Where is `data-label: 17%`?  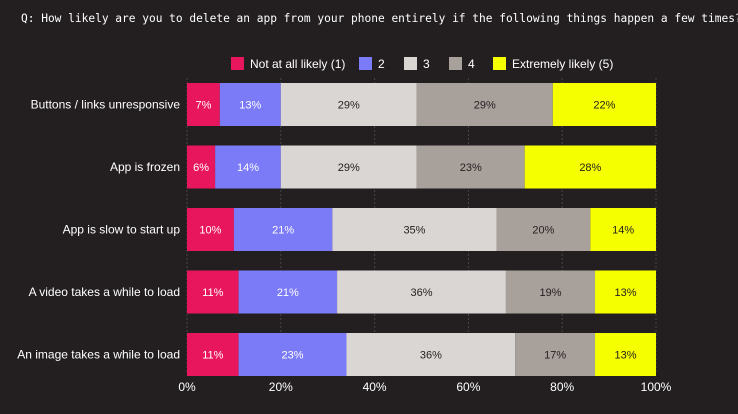
data-label: 17% is located at coordinates (555, 356).